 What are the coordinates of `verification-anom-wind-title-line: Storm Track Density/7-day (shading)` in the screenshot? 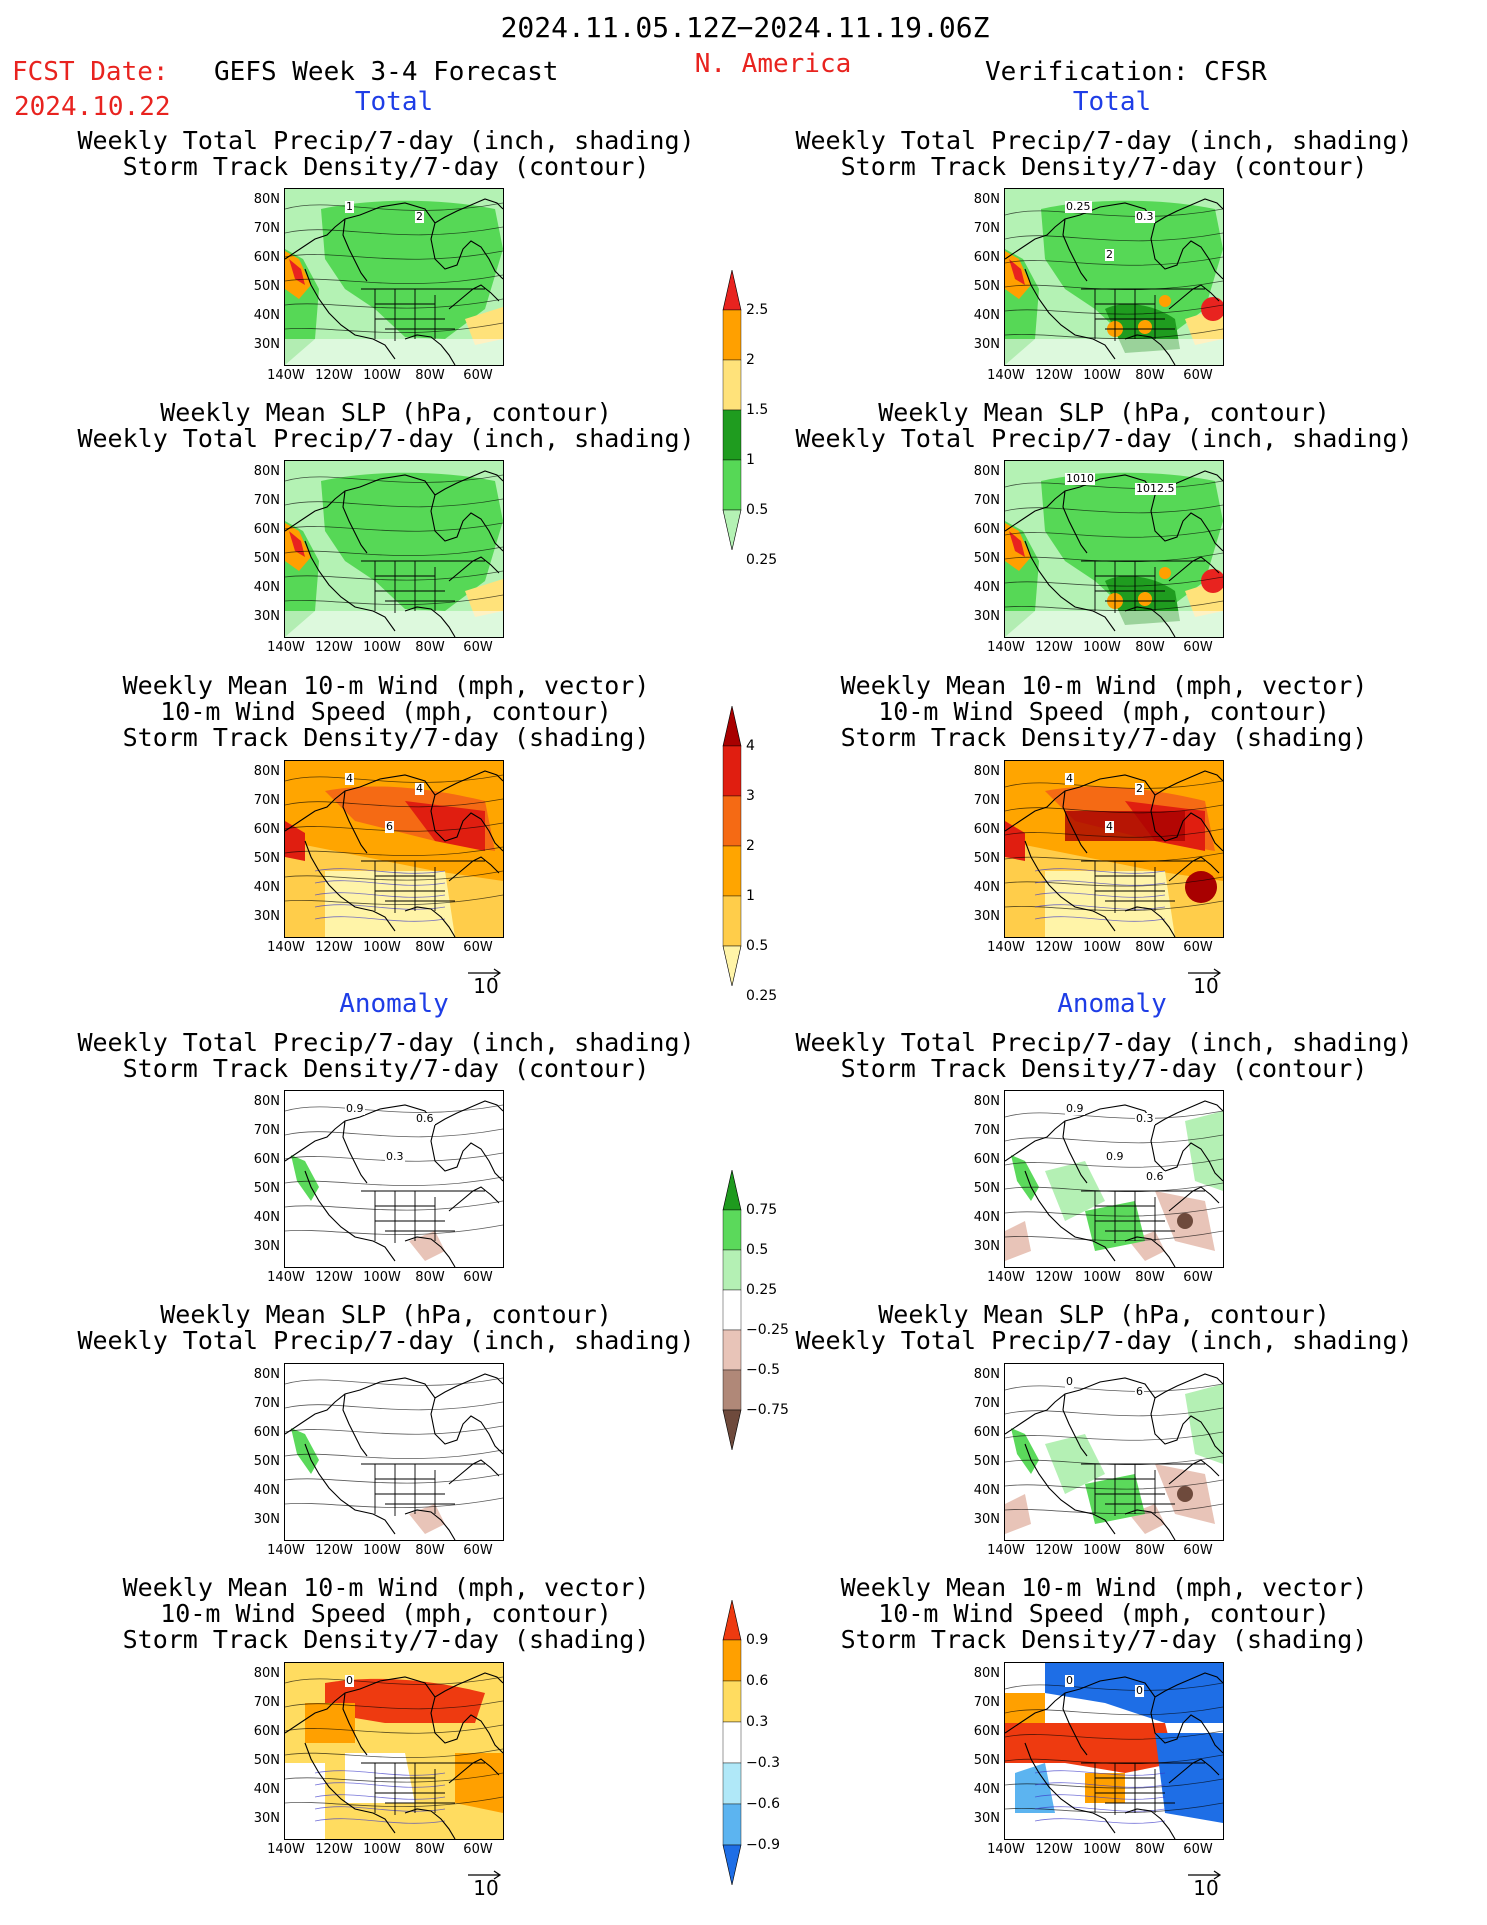 It's located at (1104, 1639).